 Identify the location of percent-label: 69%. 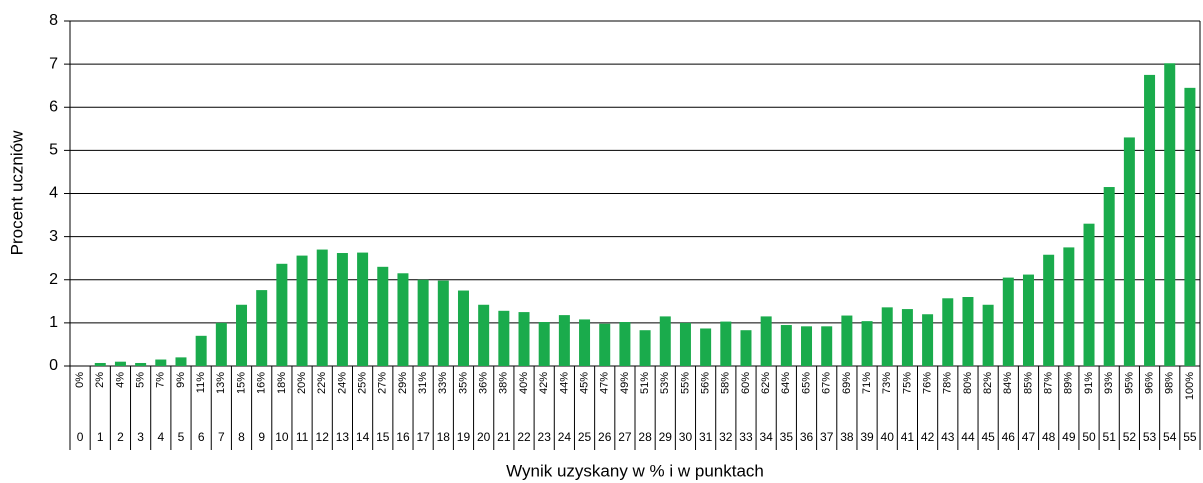
(847, 383).